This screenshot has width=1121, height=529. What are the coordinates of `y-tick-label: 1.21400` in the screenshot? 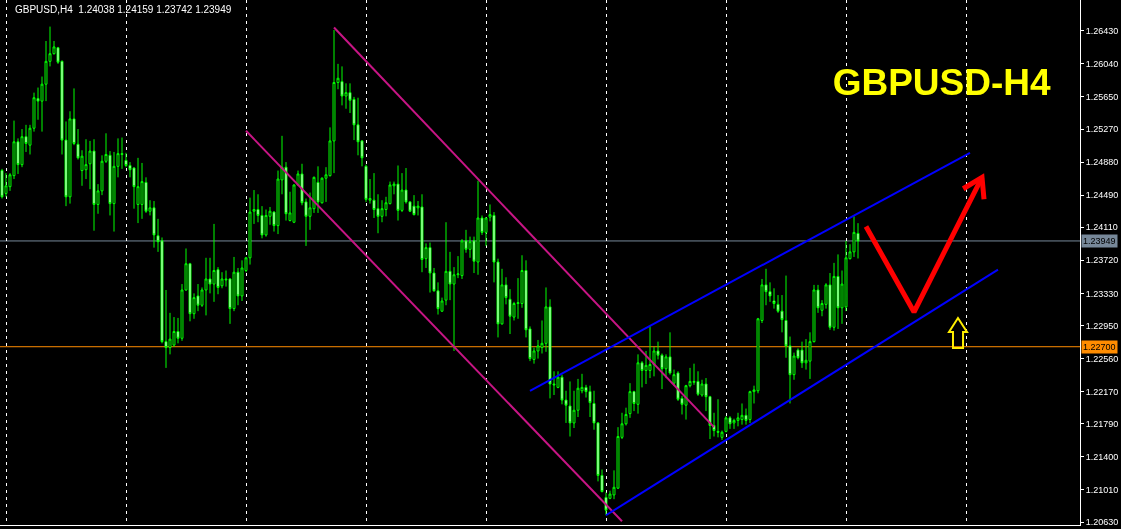 It's located at (1102, 456).